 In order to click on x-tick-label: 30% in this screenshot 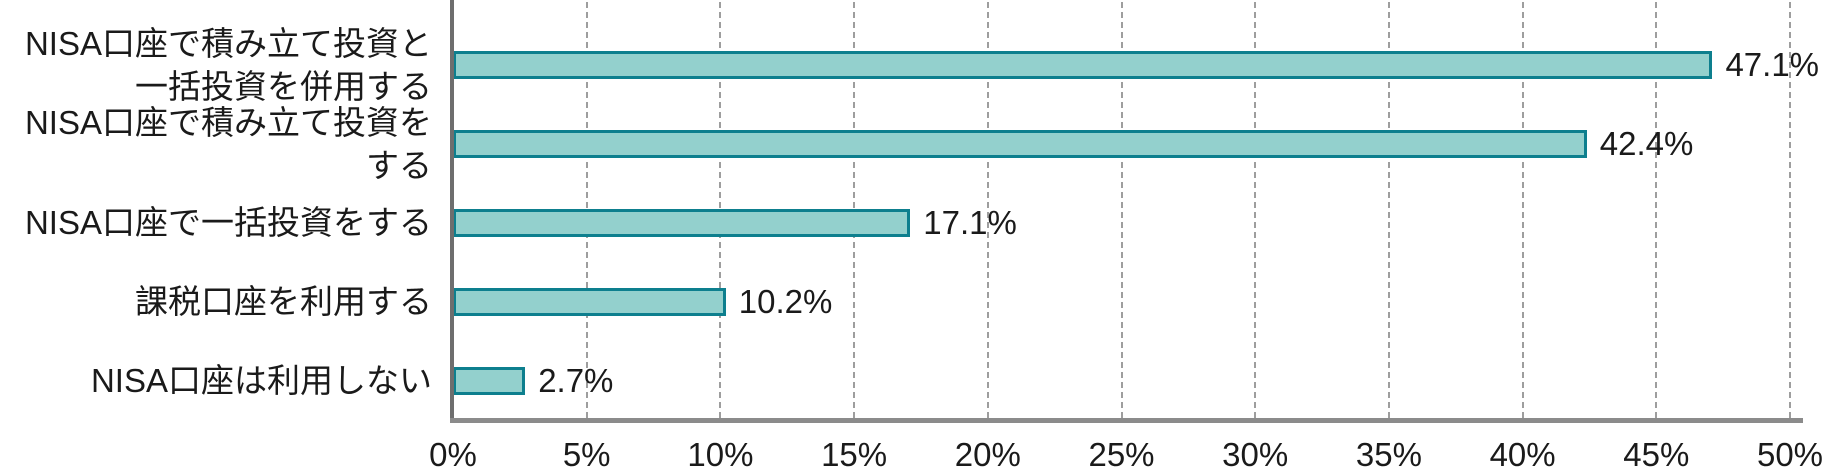, I will do `click(1255, 454)`.